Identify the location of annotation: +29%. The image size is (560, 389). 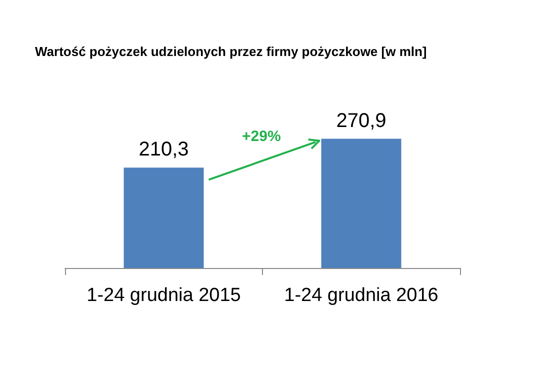
(261, 136).